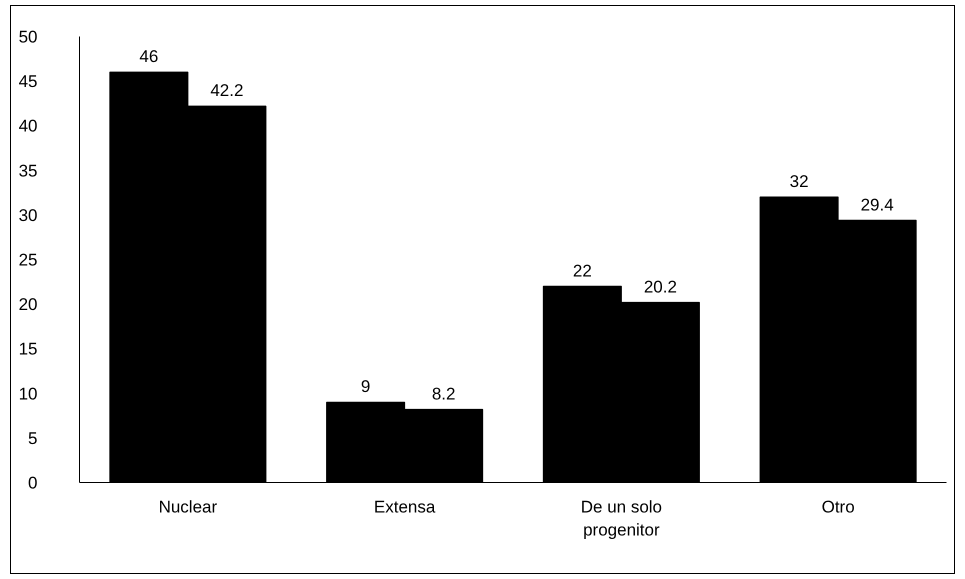  Describe the element at coordinates (365, 386) in the screenshot. I see `data-label: 9` at that location.